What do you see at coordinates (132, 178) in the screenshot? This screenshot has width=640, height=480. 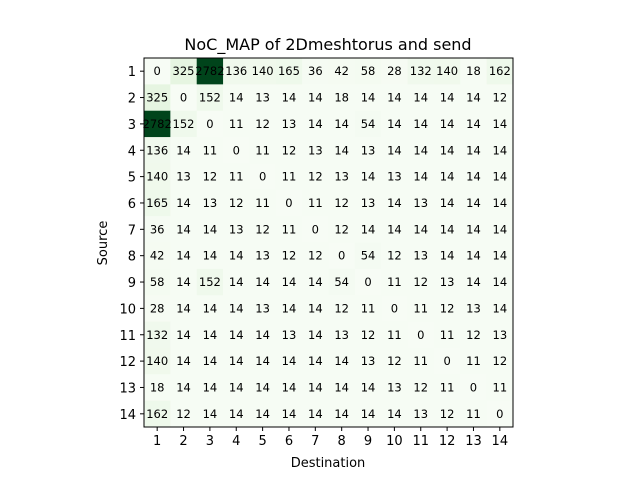 I see `y-tick-label: 5` at bounding box center [132, 178].